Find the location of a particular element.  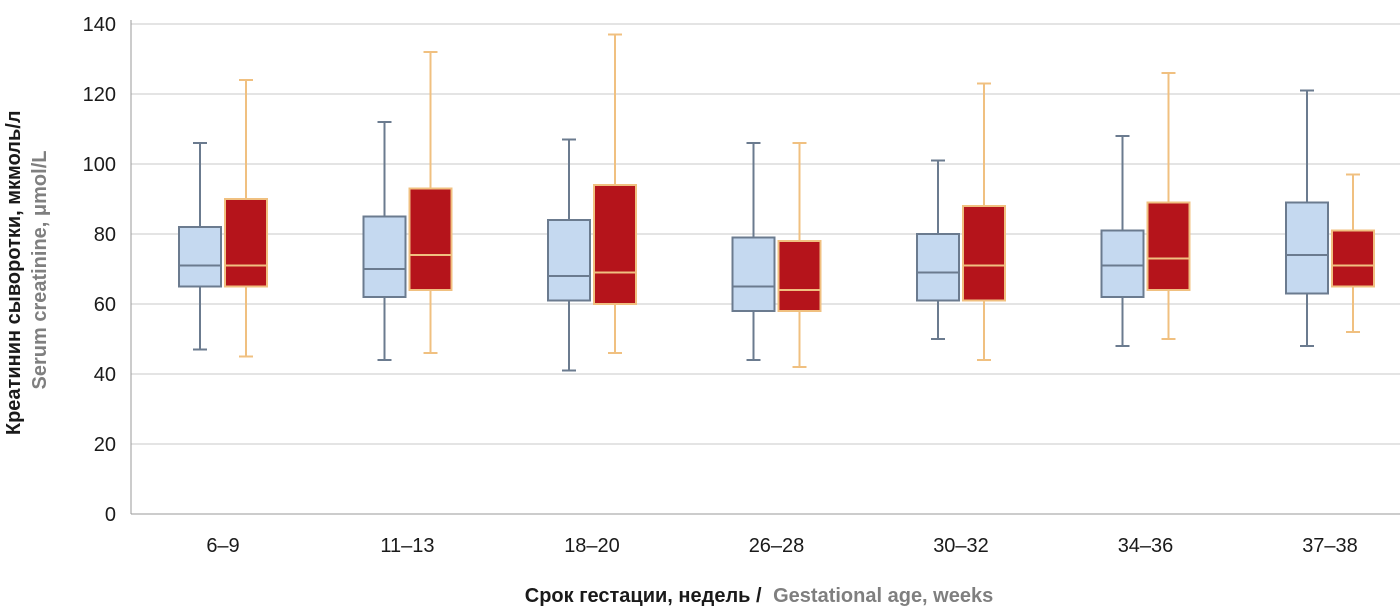

y-tick-label: 100 is located at coordinates (99, 165).